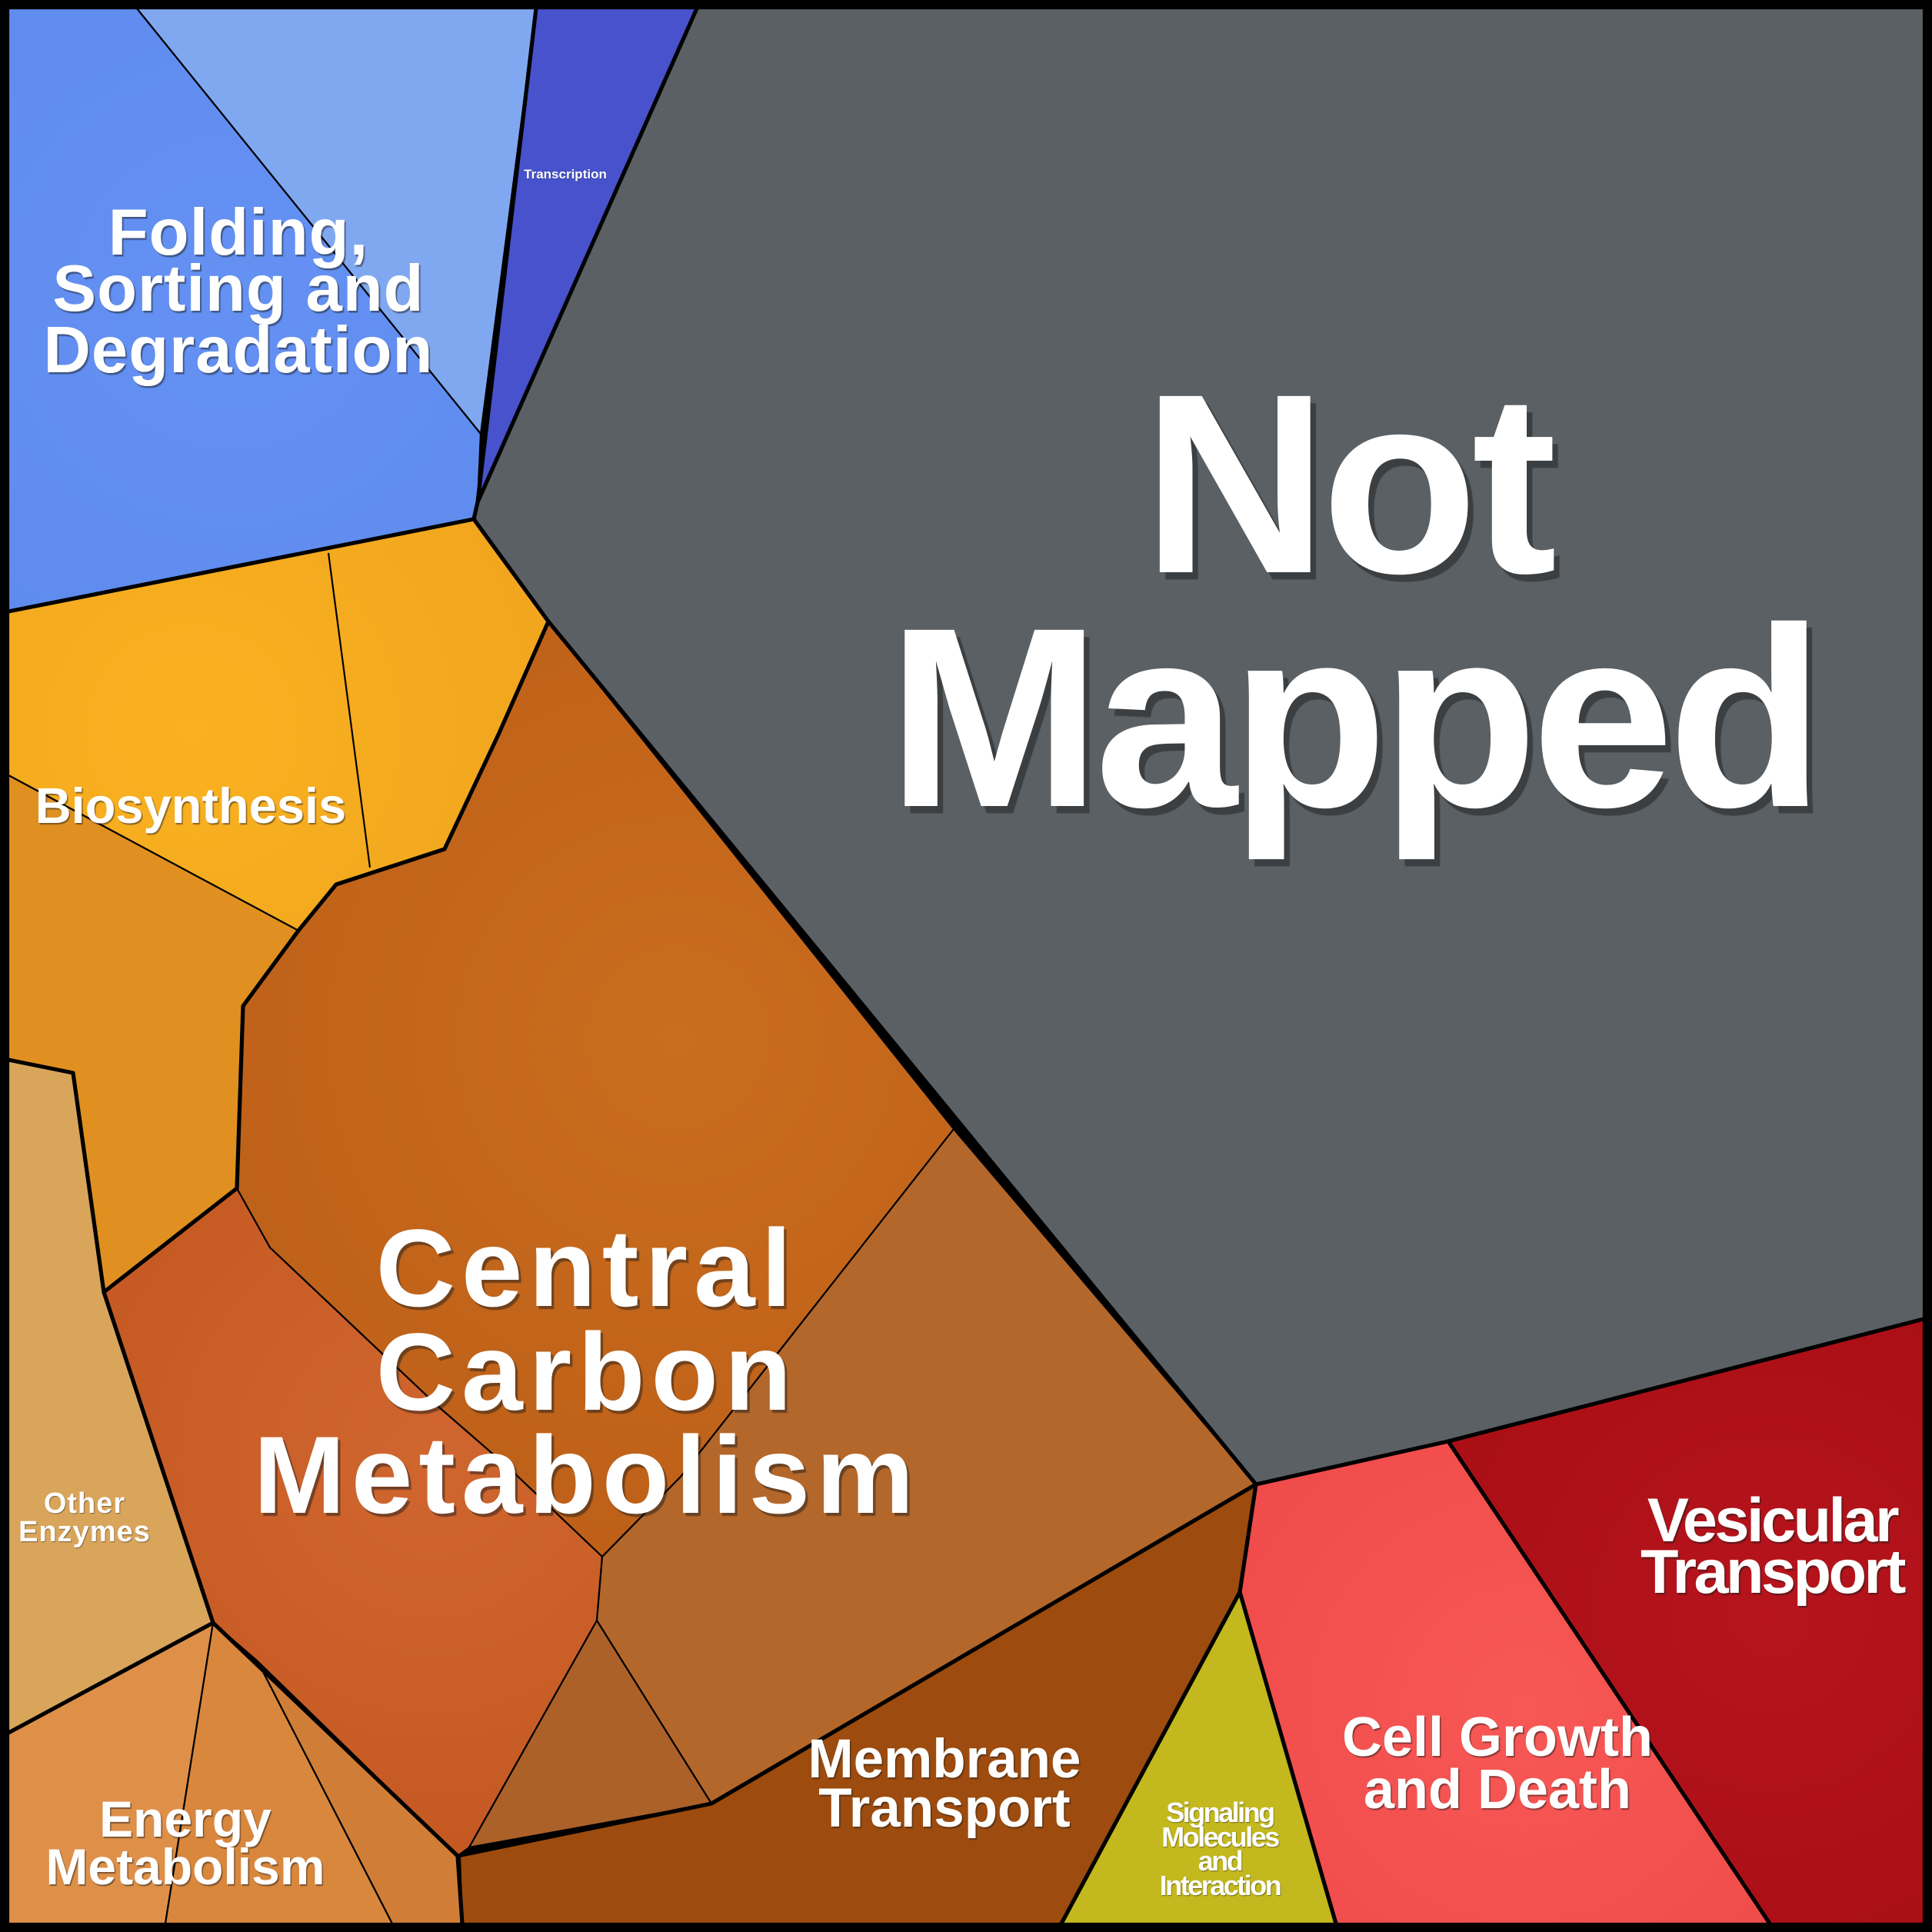 The width and height of the screenshot is (1932, 1932). I want to click on svg-text: Transcription, so click(565, 174).